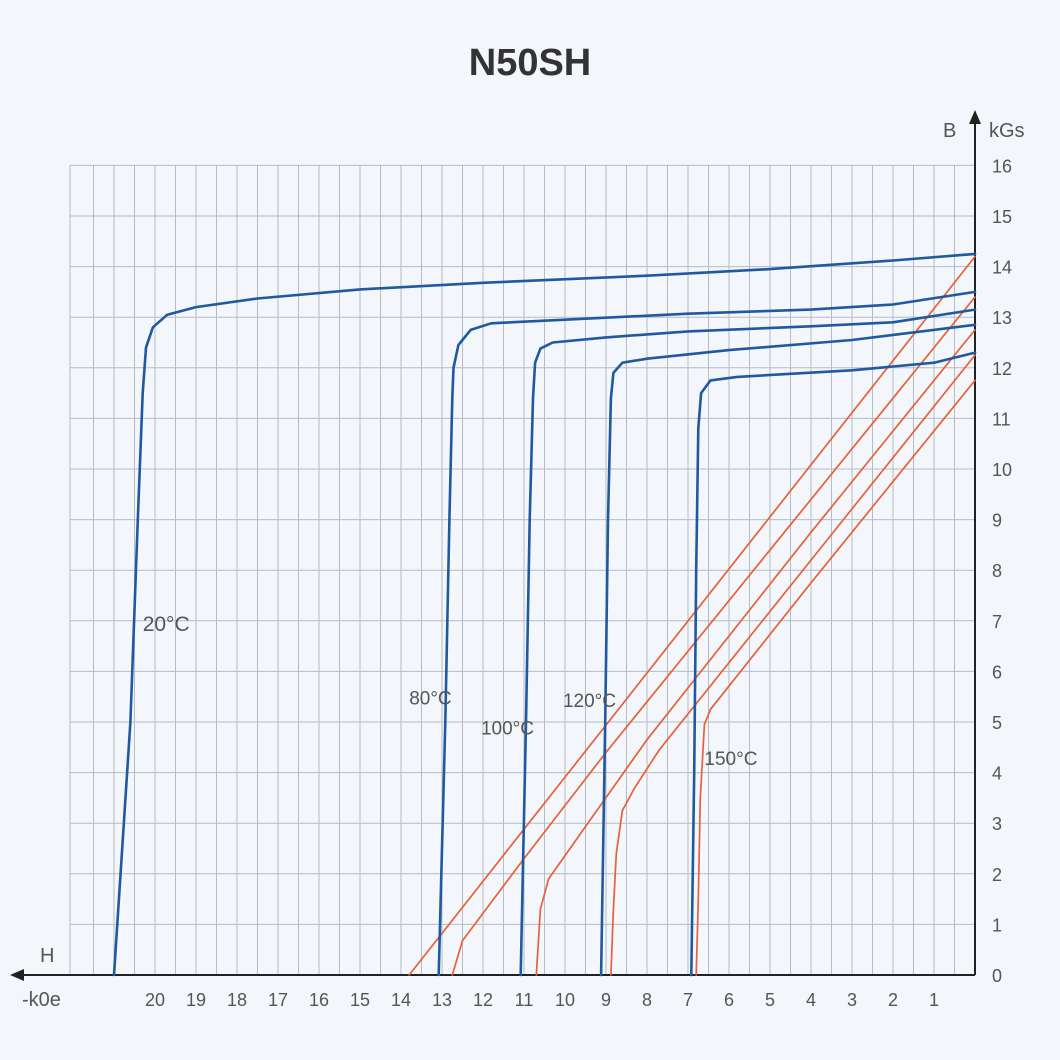  What do you see at coordinates (997, 622) in the screenshot?
I see `y-tick-label: 7` at bounding box center [997, 622].